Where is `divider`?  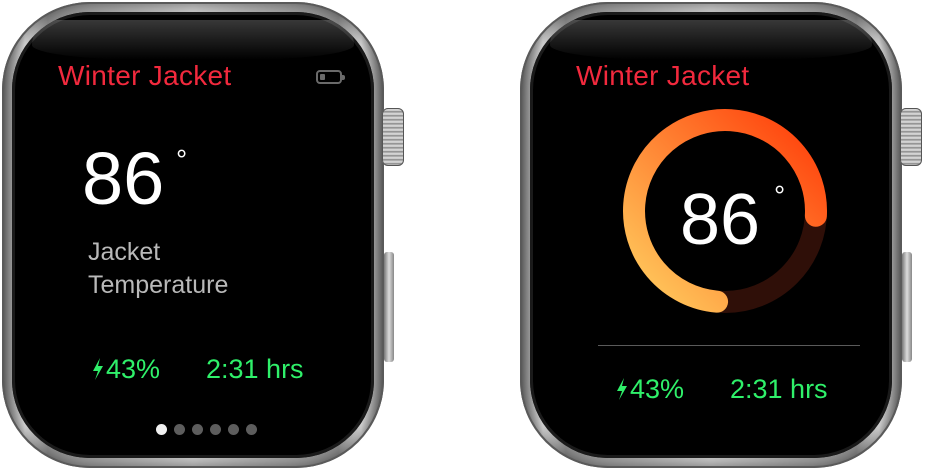
divider is located at coordinates (729, 345).